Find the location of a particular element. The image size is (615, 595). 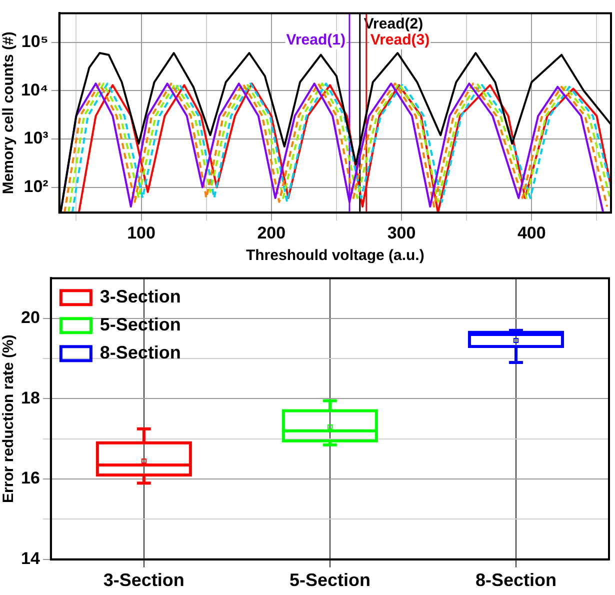

y-tick-label: 10³ is located at coordinates (36, 138).